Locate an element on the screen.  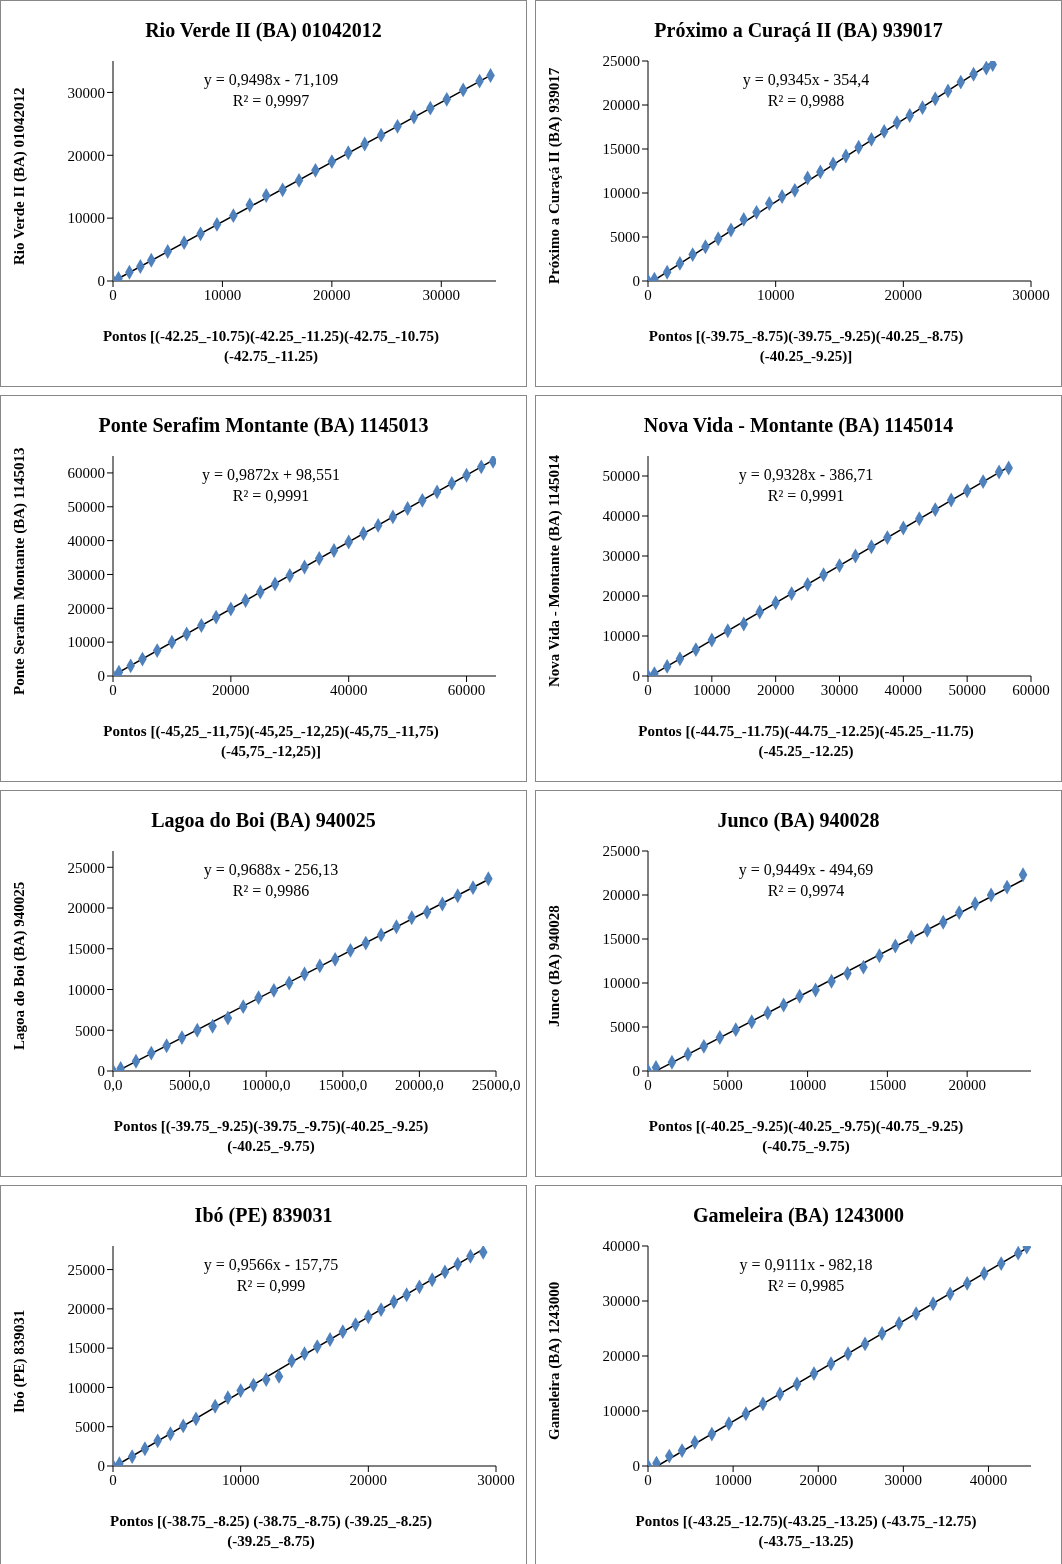
x-tick-label: 5000 is located at coordinates (727, 1084).